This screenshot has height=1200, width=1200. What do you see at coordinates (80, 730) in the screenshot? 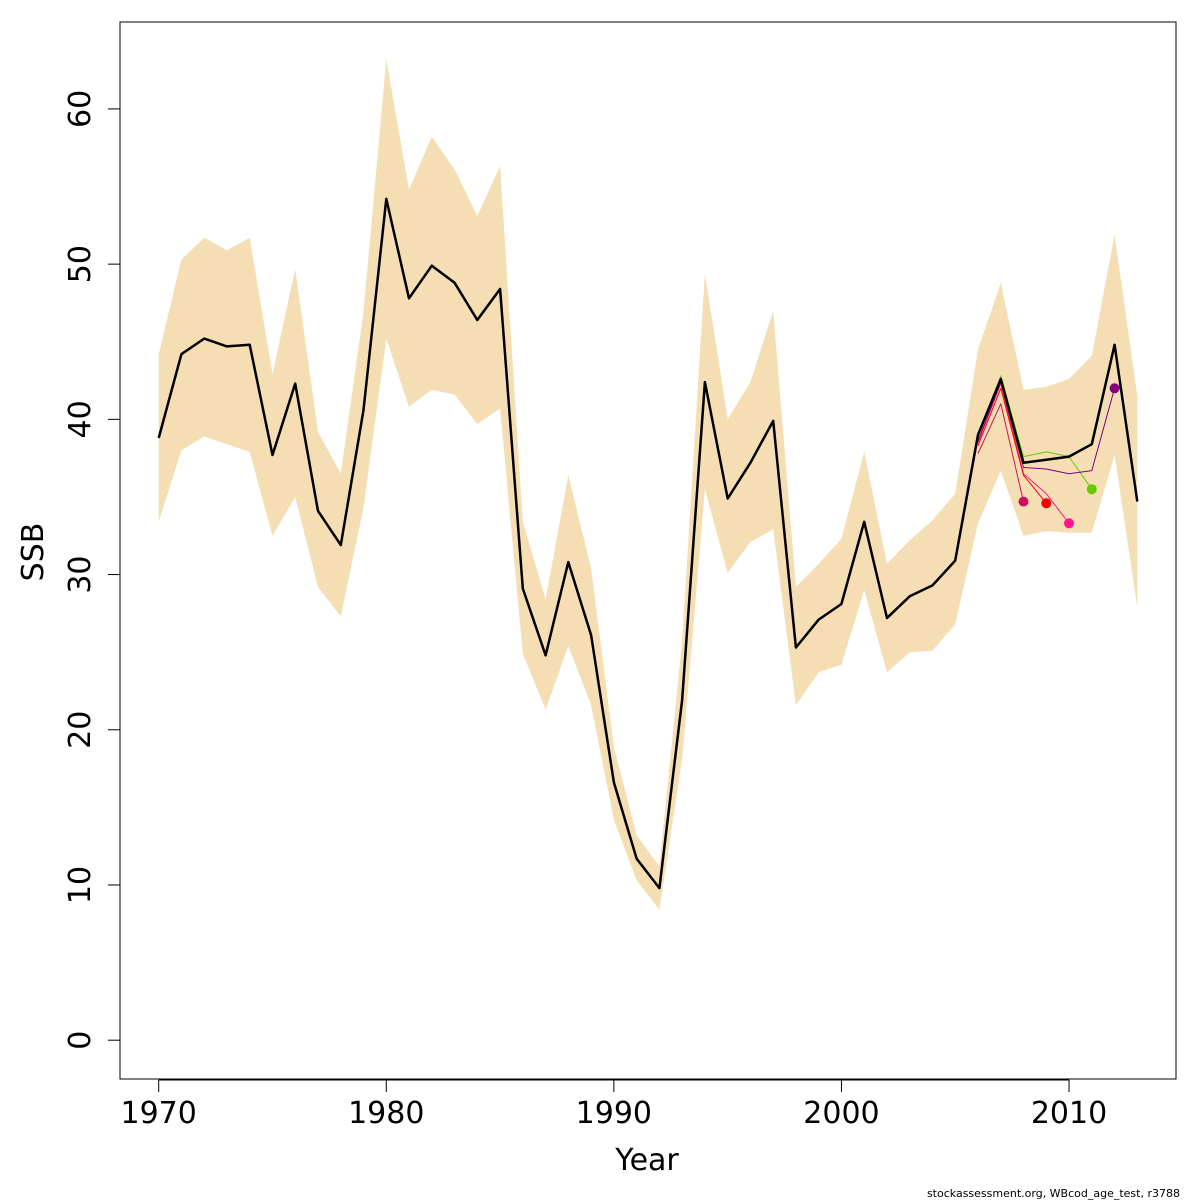
I see `y-tick-label: 20` at bounding box center [80, 730].